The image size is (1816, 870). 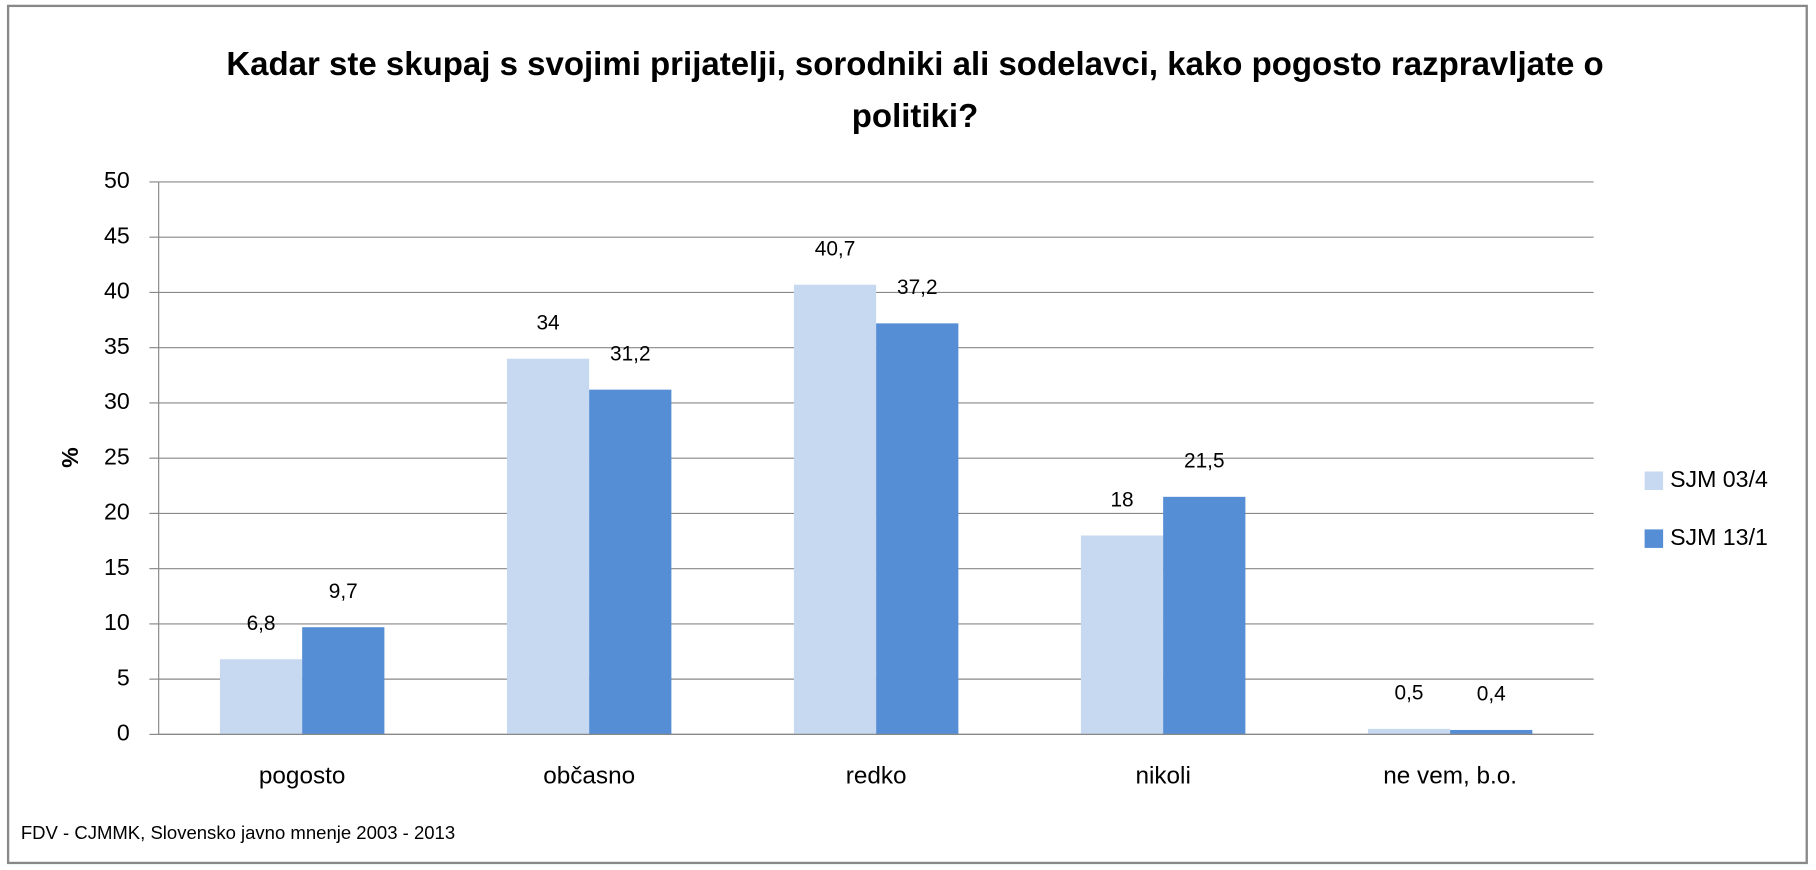 I want to click on y-tick-label: 25, so click(x=117, y=456).